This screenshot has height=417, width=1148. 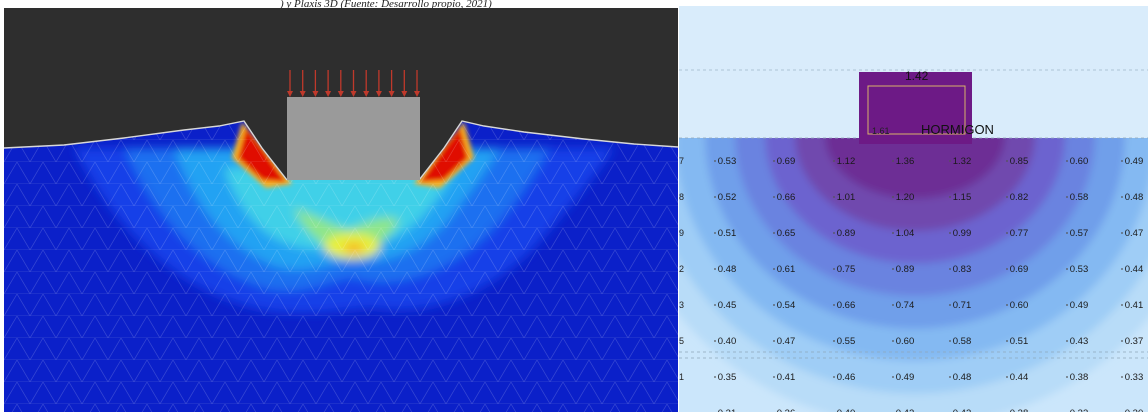 I want to click on stress-value-label: 0.99, so click(x=962, y=233).